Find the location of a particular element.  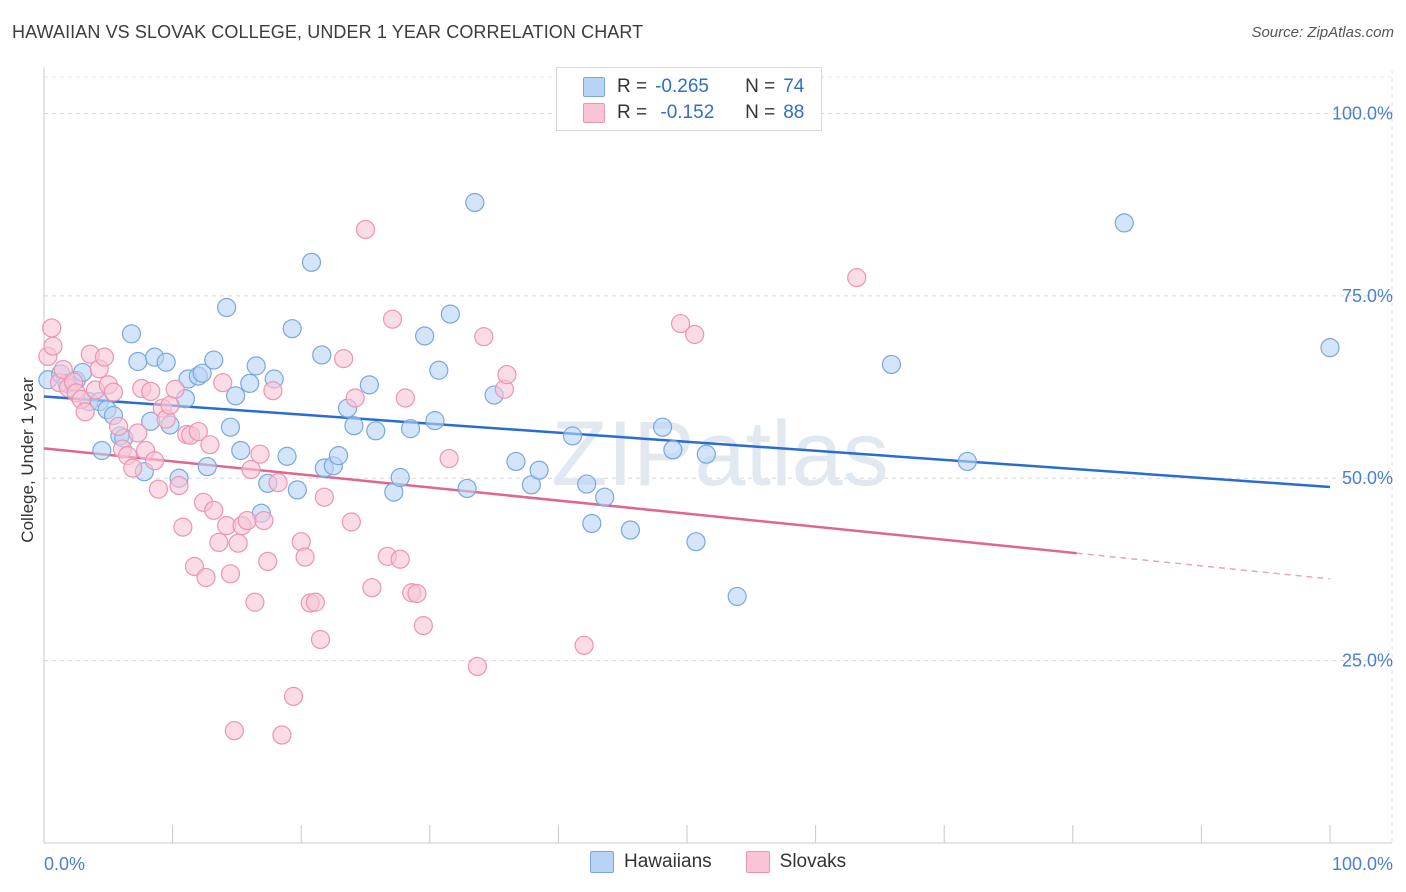

watermark: ZIPatlas is located at coordinates (719, 454).